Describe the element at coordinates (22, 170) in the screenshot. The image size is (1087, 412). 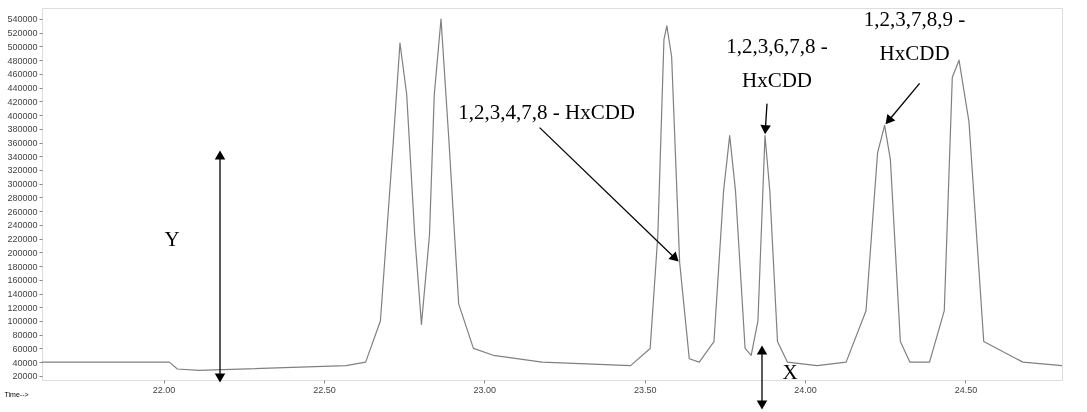
I see `y-tick-label: 320000` at that location.